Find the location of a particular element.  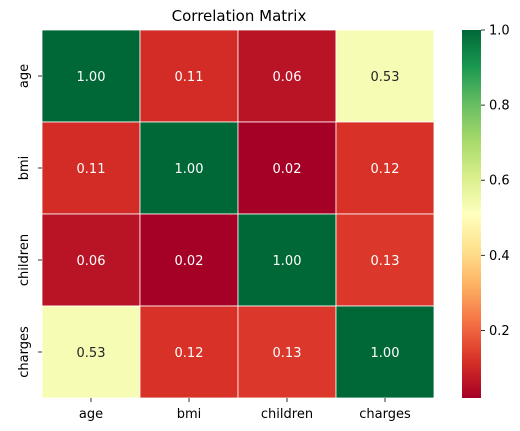

heatmap-cell-children-charges is located at coordinates (385, 260).